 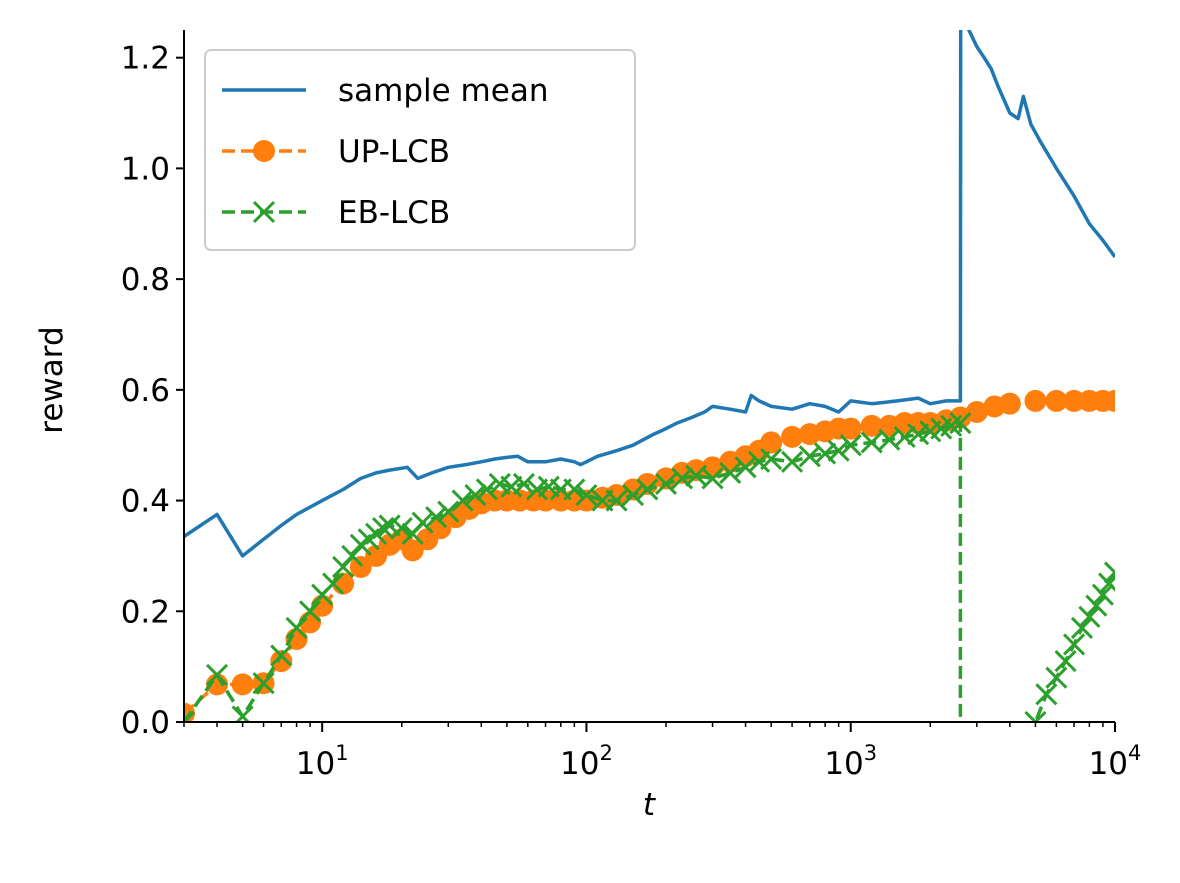 I want to click on legend-frame, so click(x=420, y=150).